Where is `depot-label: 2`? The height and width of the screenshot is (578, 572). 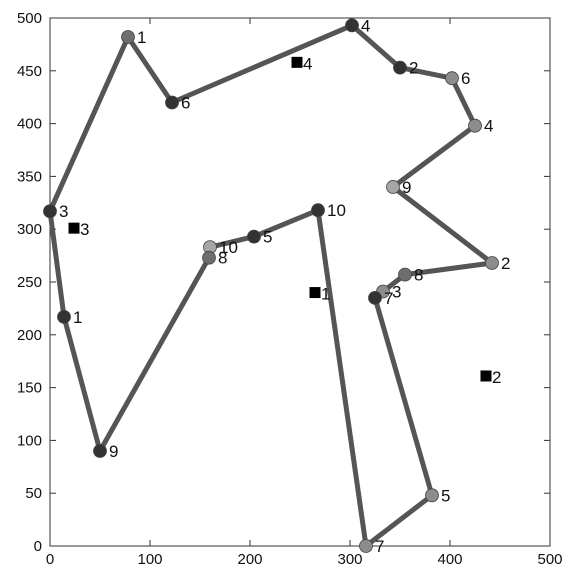
depot-label: 2 is located at coordinates (496, 377).